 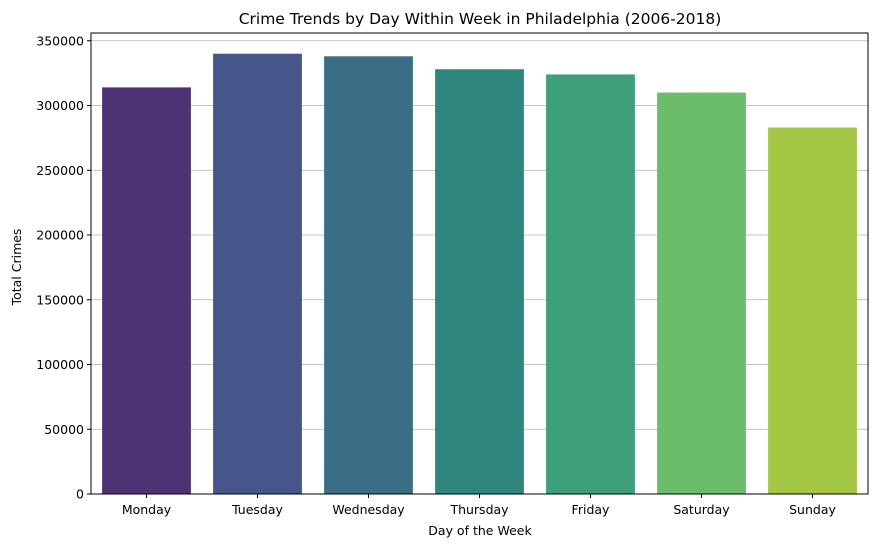 I want to click on bar-monday, so click(x=146, y=291).